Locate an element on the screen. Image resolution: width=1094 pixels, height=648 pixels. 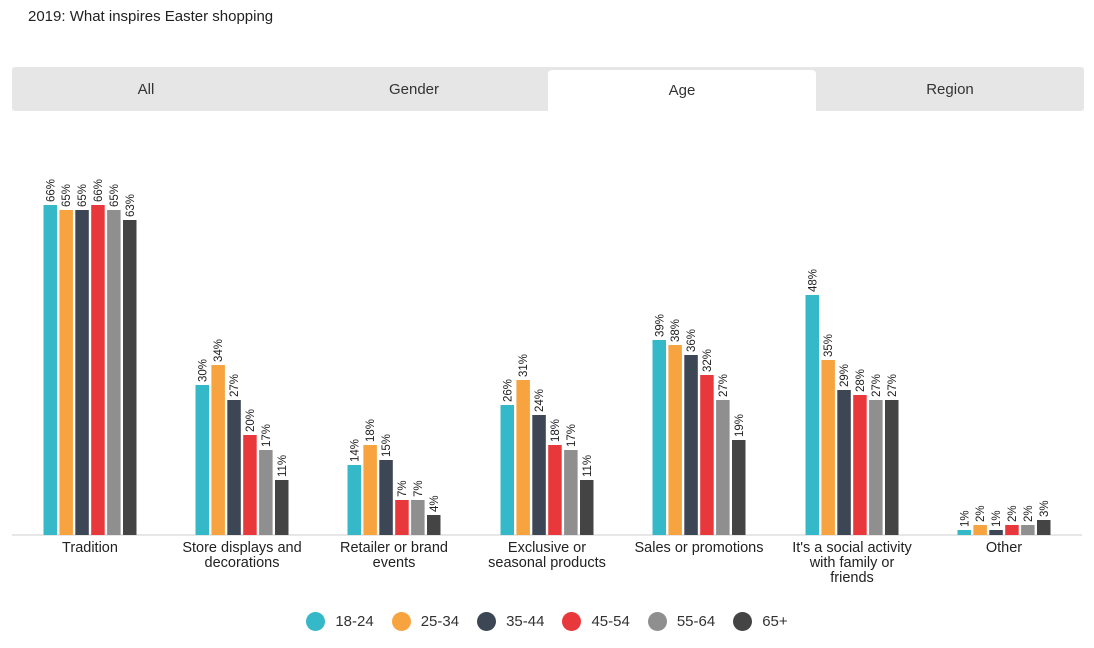
legend-item: 35-44 is located at coordinates (510, 621).